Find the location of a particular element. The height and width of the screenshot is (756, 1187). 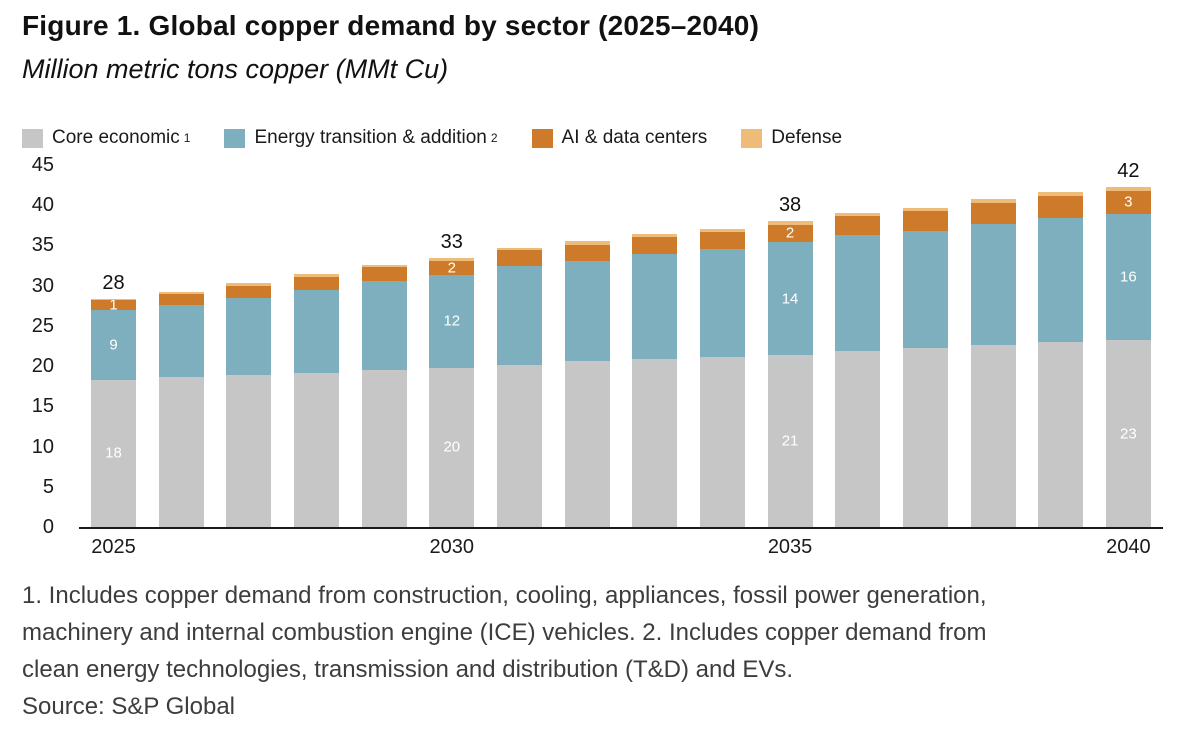

bar-segment-label: 16 is located at coordinates (1128, 277).